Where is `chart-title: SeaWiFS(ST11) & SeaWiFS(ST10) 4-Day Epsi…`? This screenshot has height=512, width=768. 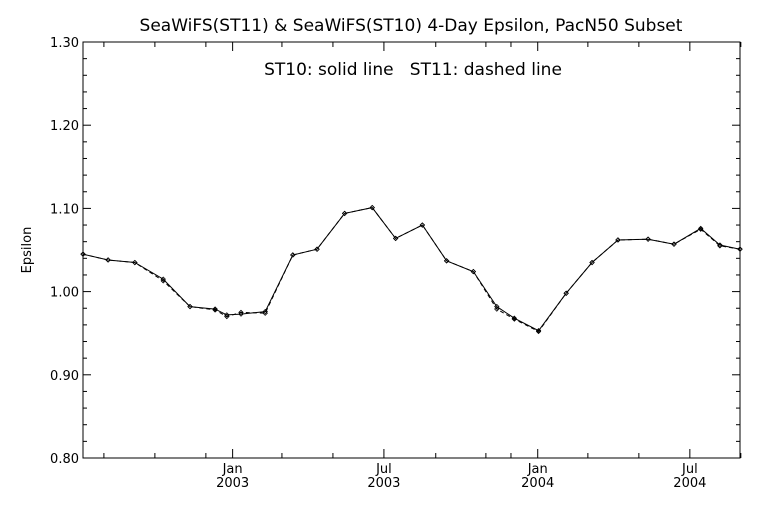 chart-title: SeaWiFS(ST11) & SeaWiFS(ST10) 4-Day Epsi… is located at coordinates (411, 26).